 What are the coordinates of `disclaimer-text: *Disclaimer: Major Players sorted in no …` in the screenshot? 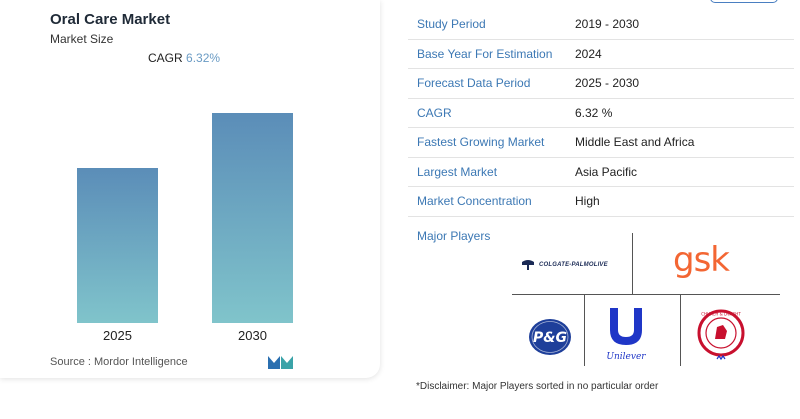 It's located at (537, 386).